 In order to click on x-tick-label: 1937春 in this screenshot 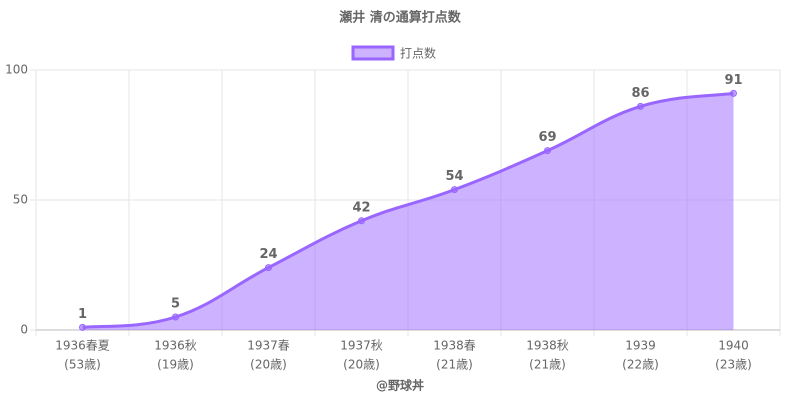, I will do `click(268, 346)`.